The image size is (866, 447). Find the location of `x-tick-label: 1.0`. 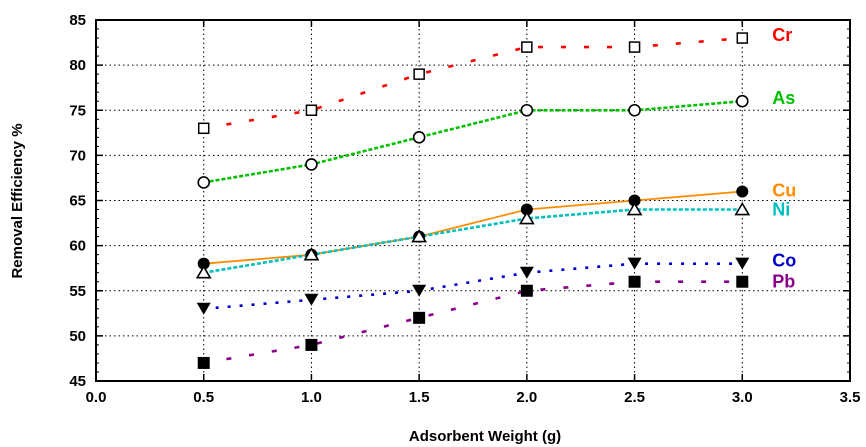

x-tick-label: 1.0 is located at coordinates (311, 397).